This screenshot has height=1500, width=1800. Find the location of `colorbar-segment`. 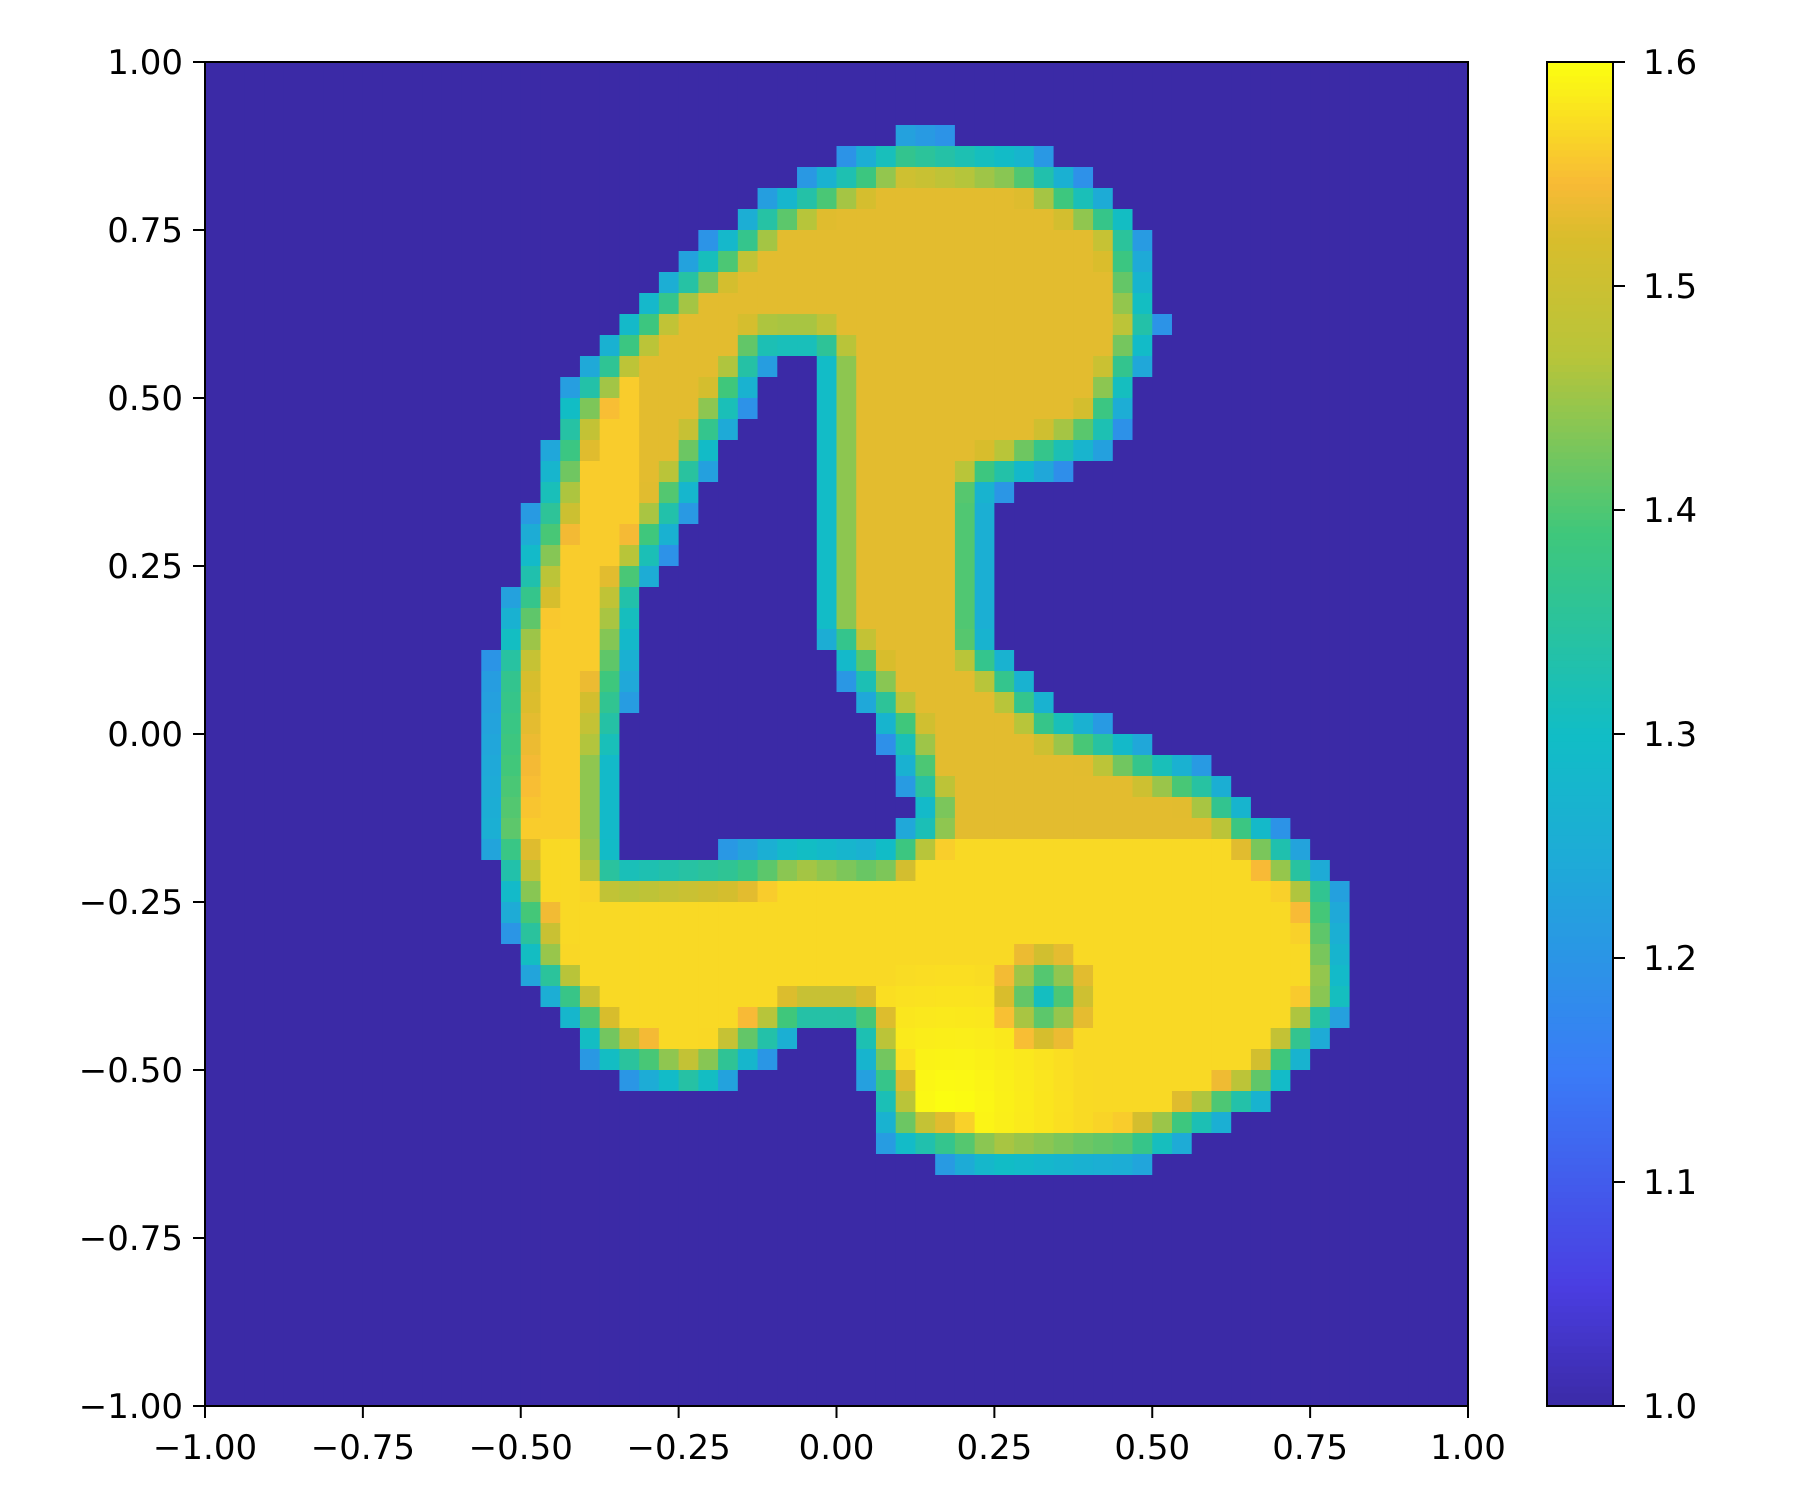

colorbar-segment is located at coordinates (1580, 1248).